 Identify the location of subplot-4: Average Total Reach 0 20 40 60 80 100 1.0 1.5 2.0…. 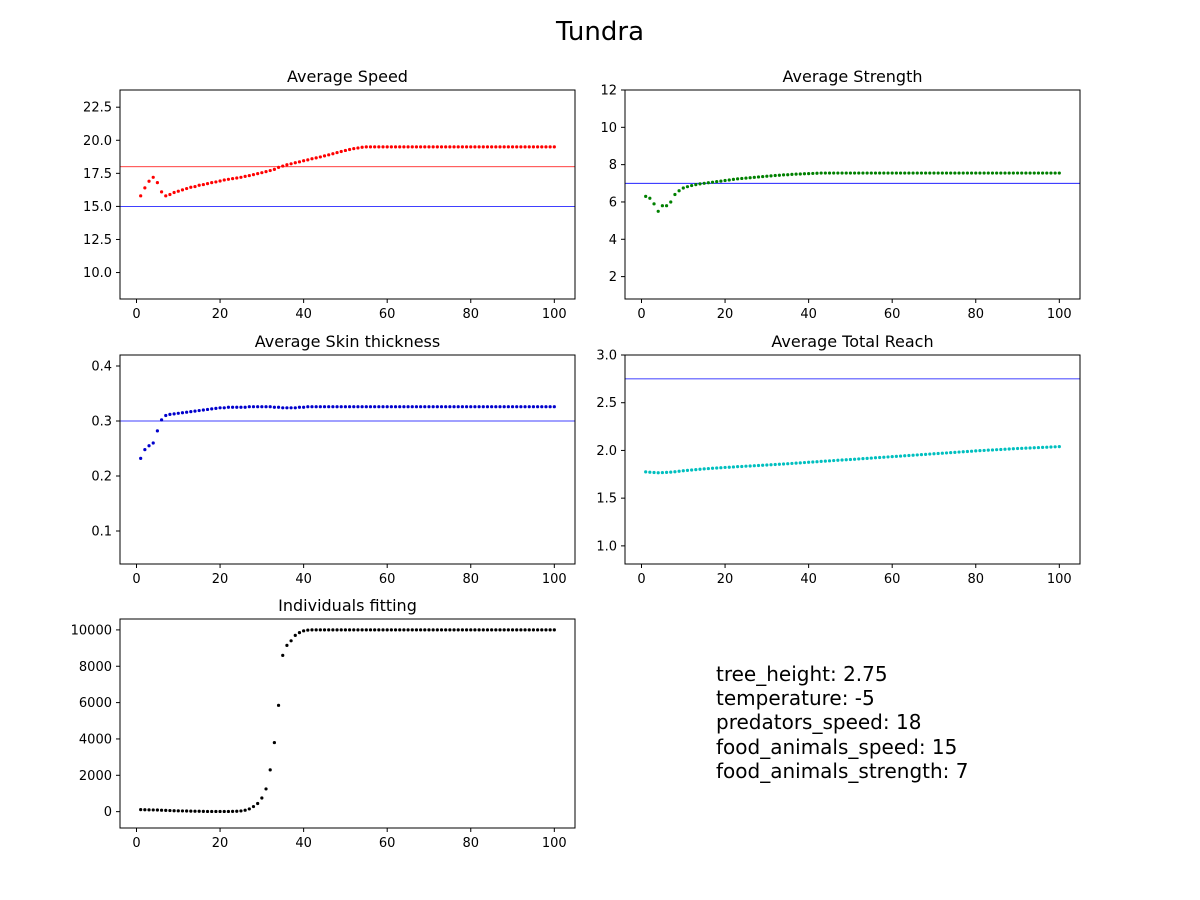
(838, 459).